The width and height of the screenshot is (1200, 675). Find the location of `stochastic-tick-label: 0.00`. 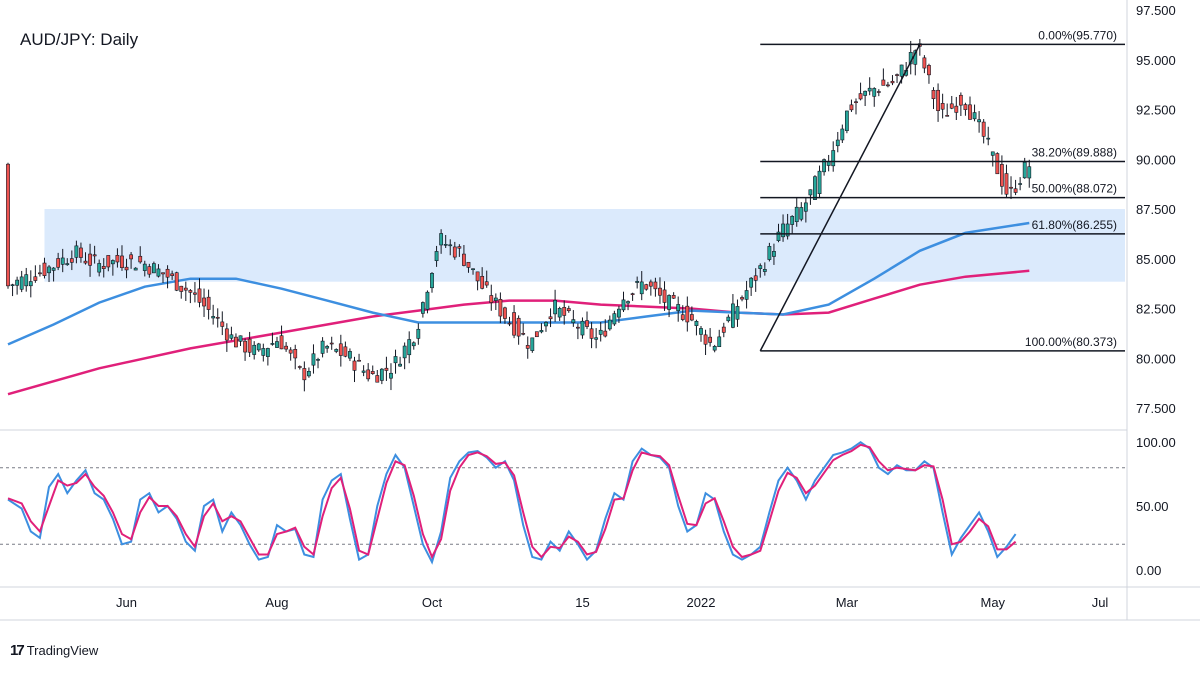

stochastic-tick-label: 0.00 is located at coordinates (1148, 570).